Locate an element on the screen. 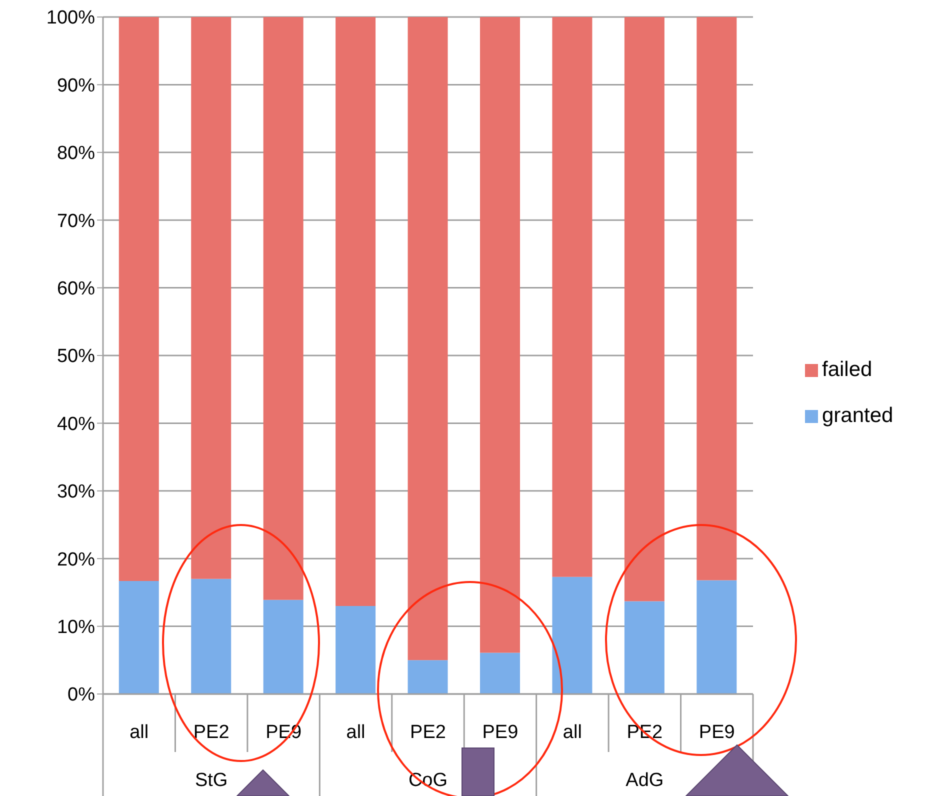 Image resolution: width=928 pixels, height=796 pixels. y-tick-label: 70% is located at coordinates (76, 221).